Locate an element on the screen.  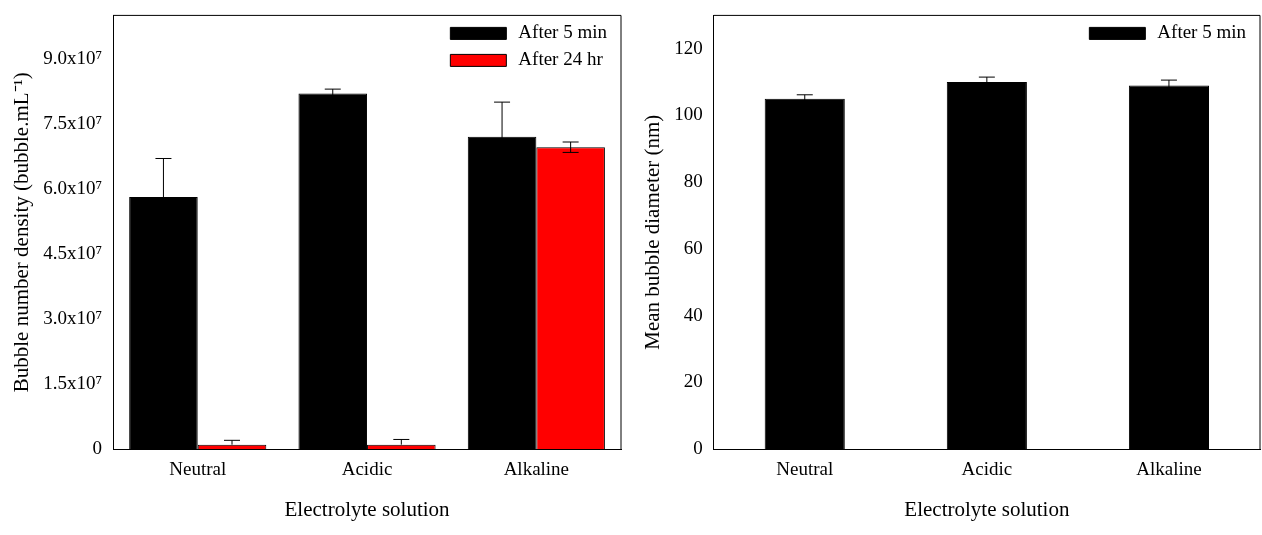
y-tick-label: 40 is located at coordinates (693, 314).